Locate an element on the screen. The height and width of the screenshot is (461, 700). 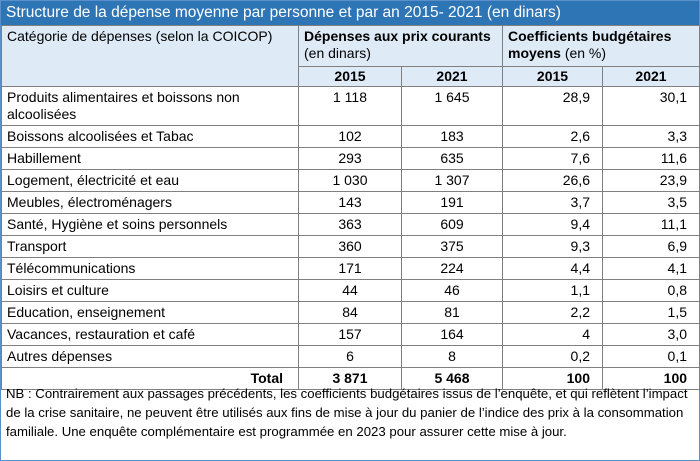
expenses-group-title: Dépenses aux prix courants is located at coordinates (397, 36).